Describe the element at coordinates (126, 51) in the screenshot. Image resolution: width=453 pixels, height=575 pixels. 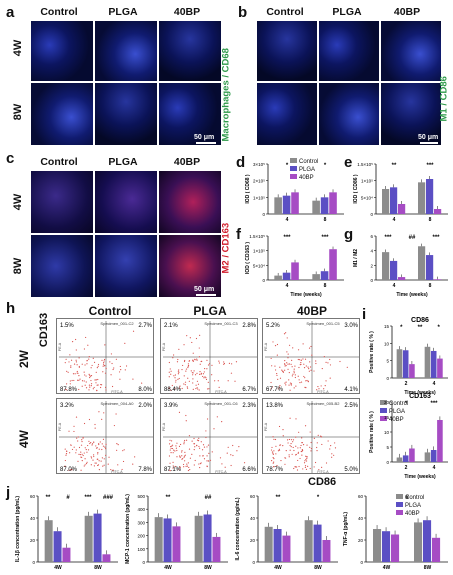
I see `micrograph-a-plga-4w` at that location.